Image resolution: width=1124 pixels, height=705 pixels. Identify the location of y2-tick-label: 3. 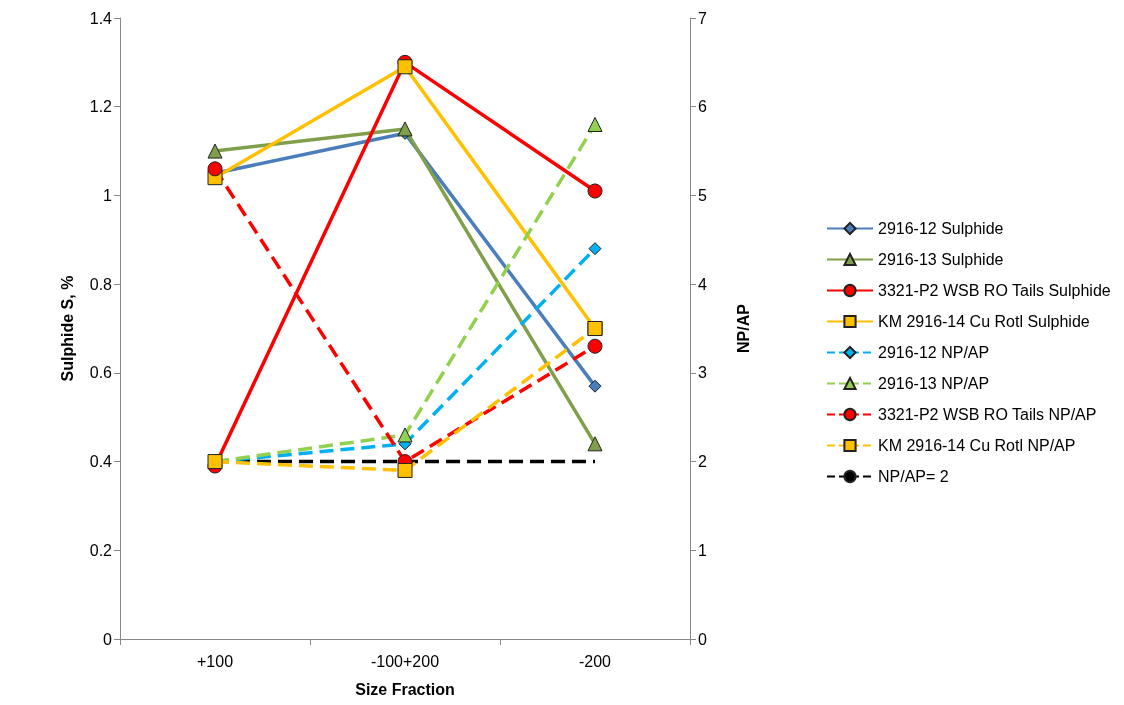
(702, 373).